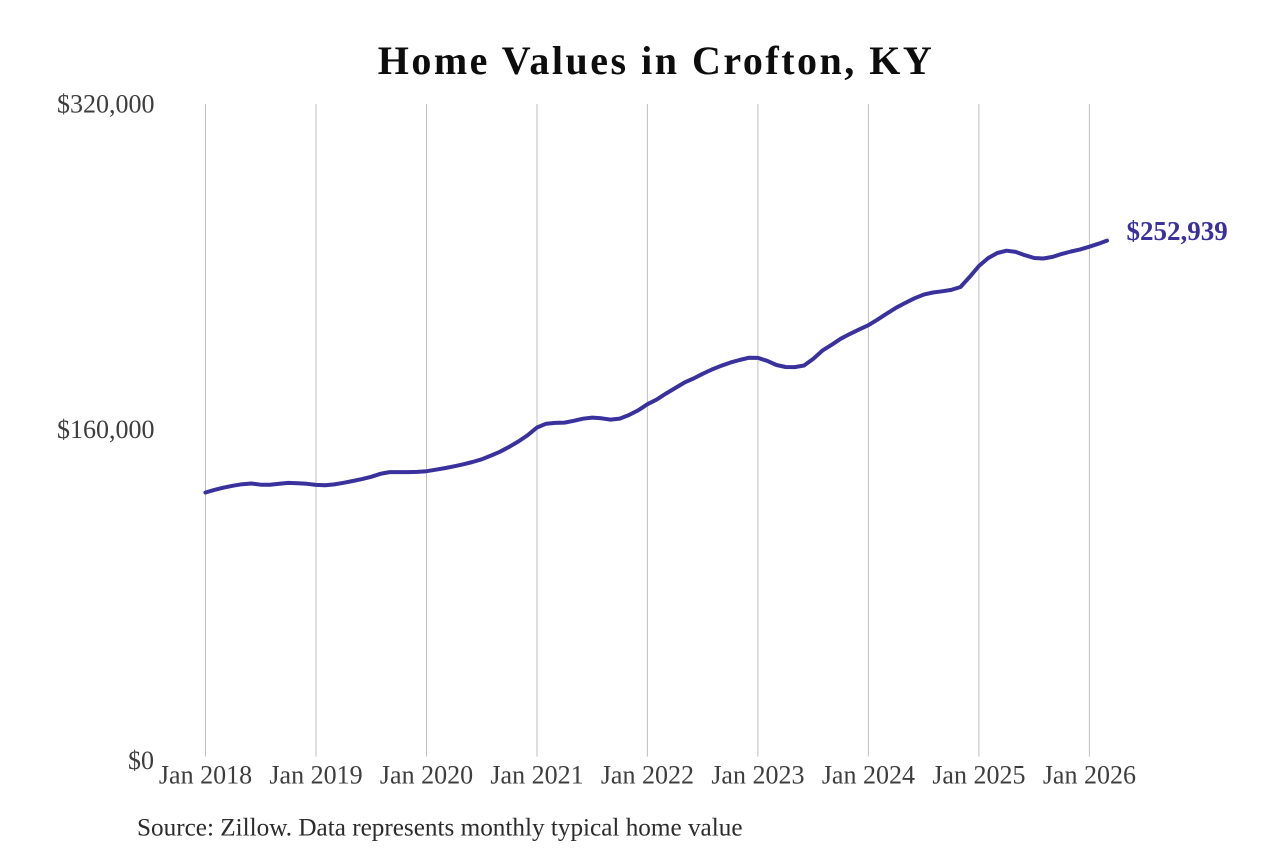  I want to click on svg-text: $160,000, so click(106, 429).